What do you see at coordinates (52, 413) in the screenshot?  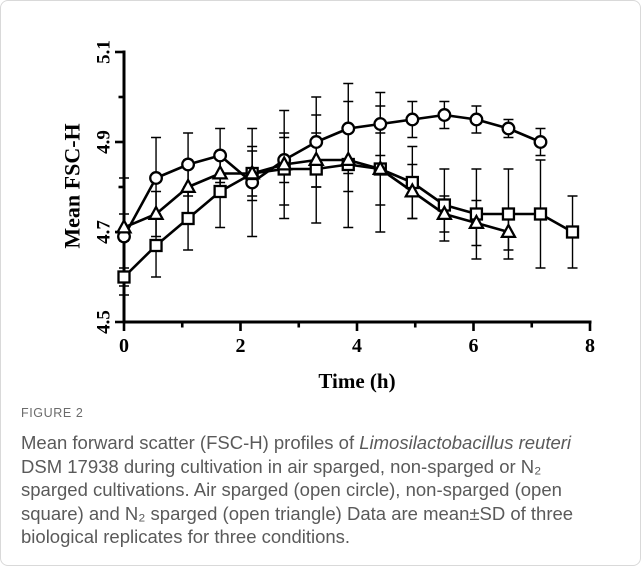 I see `figure-label: FIGURE 2` at bounding box center [52, 413].